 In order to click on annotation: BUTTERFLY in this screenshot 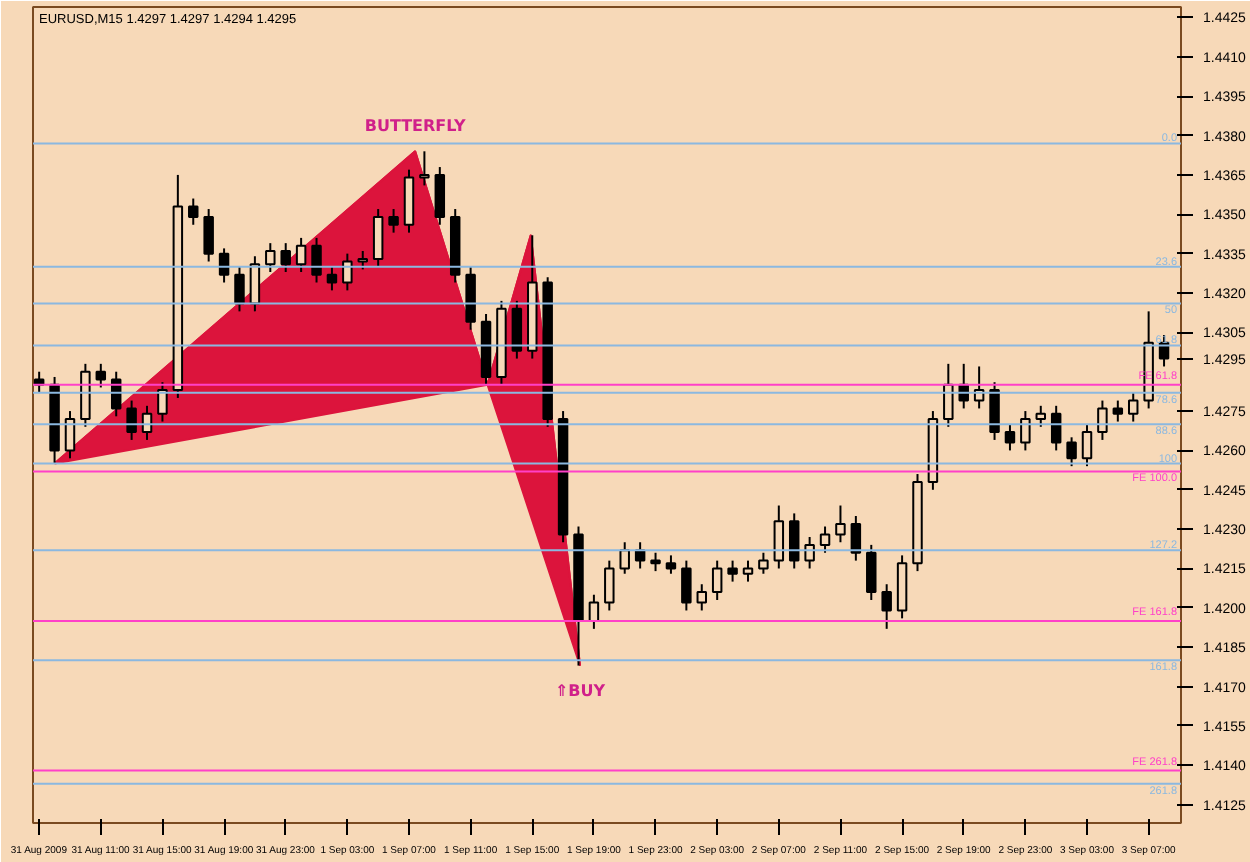, I will do `click(415, 126)`.